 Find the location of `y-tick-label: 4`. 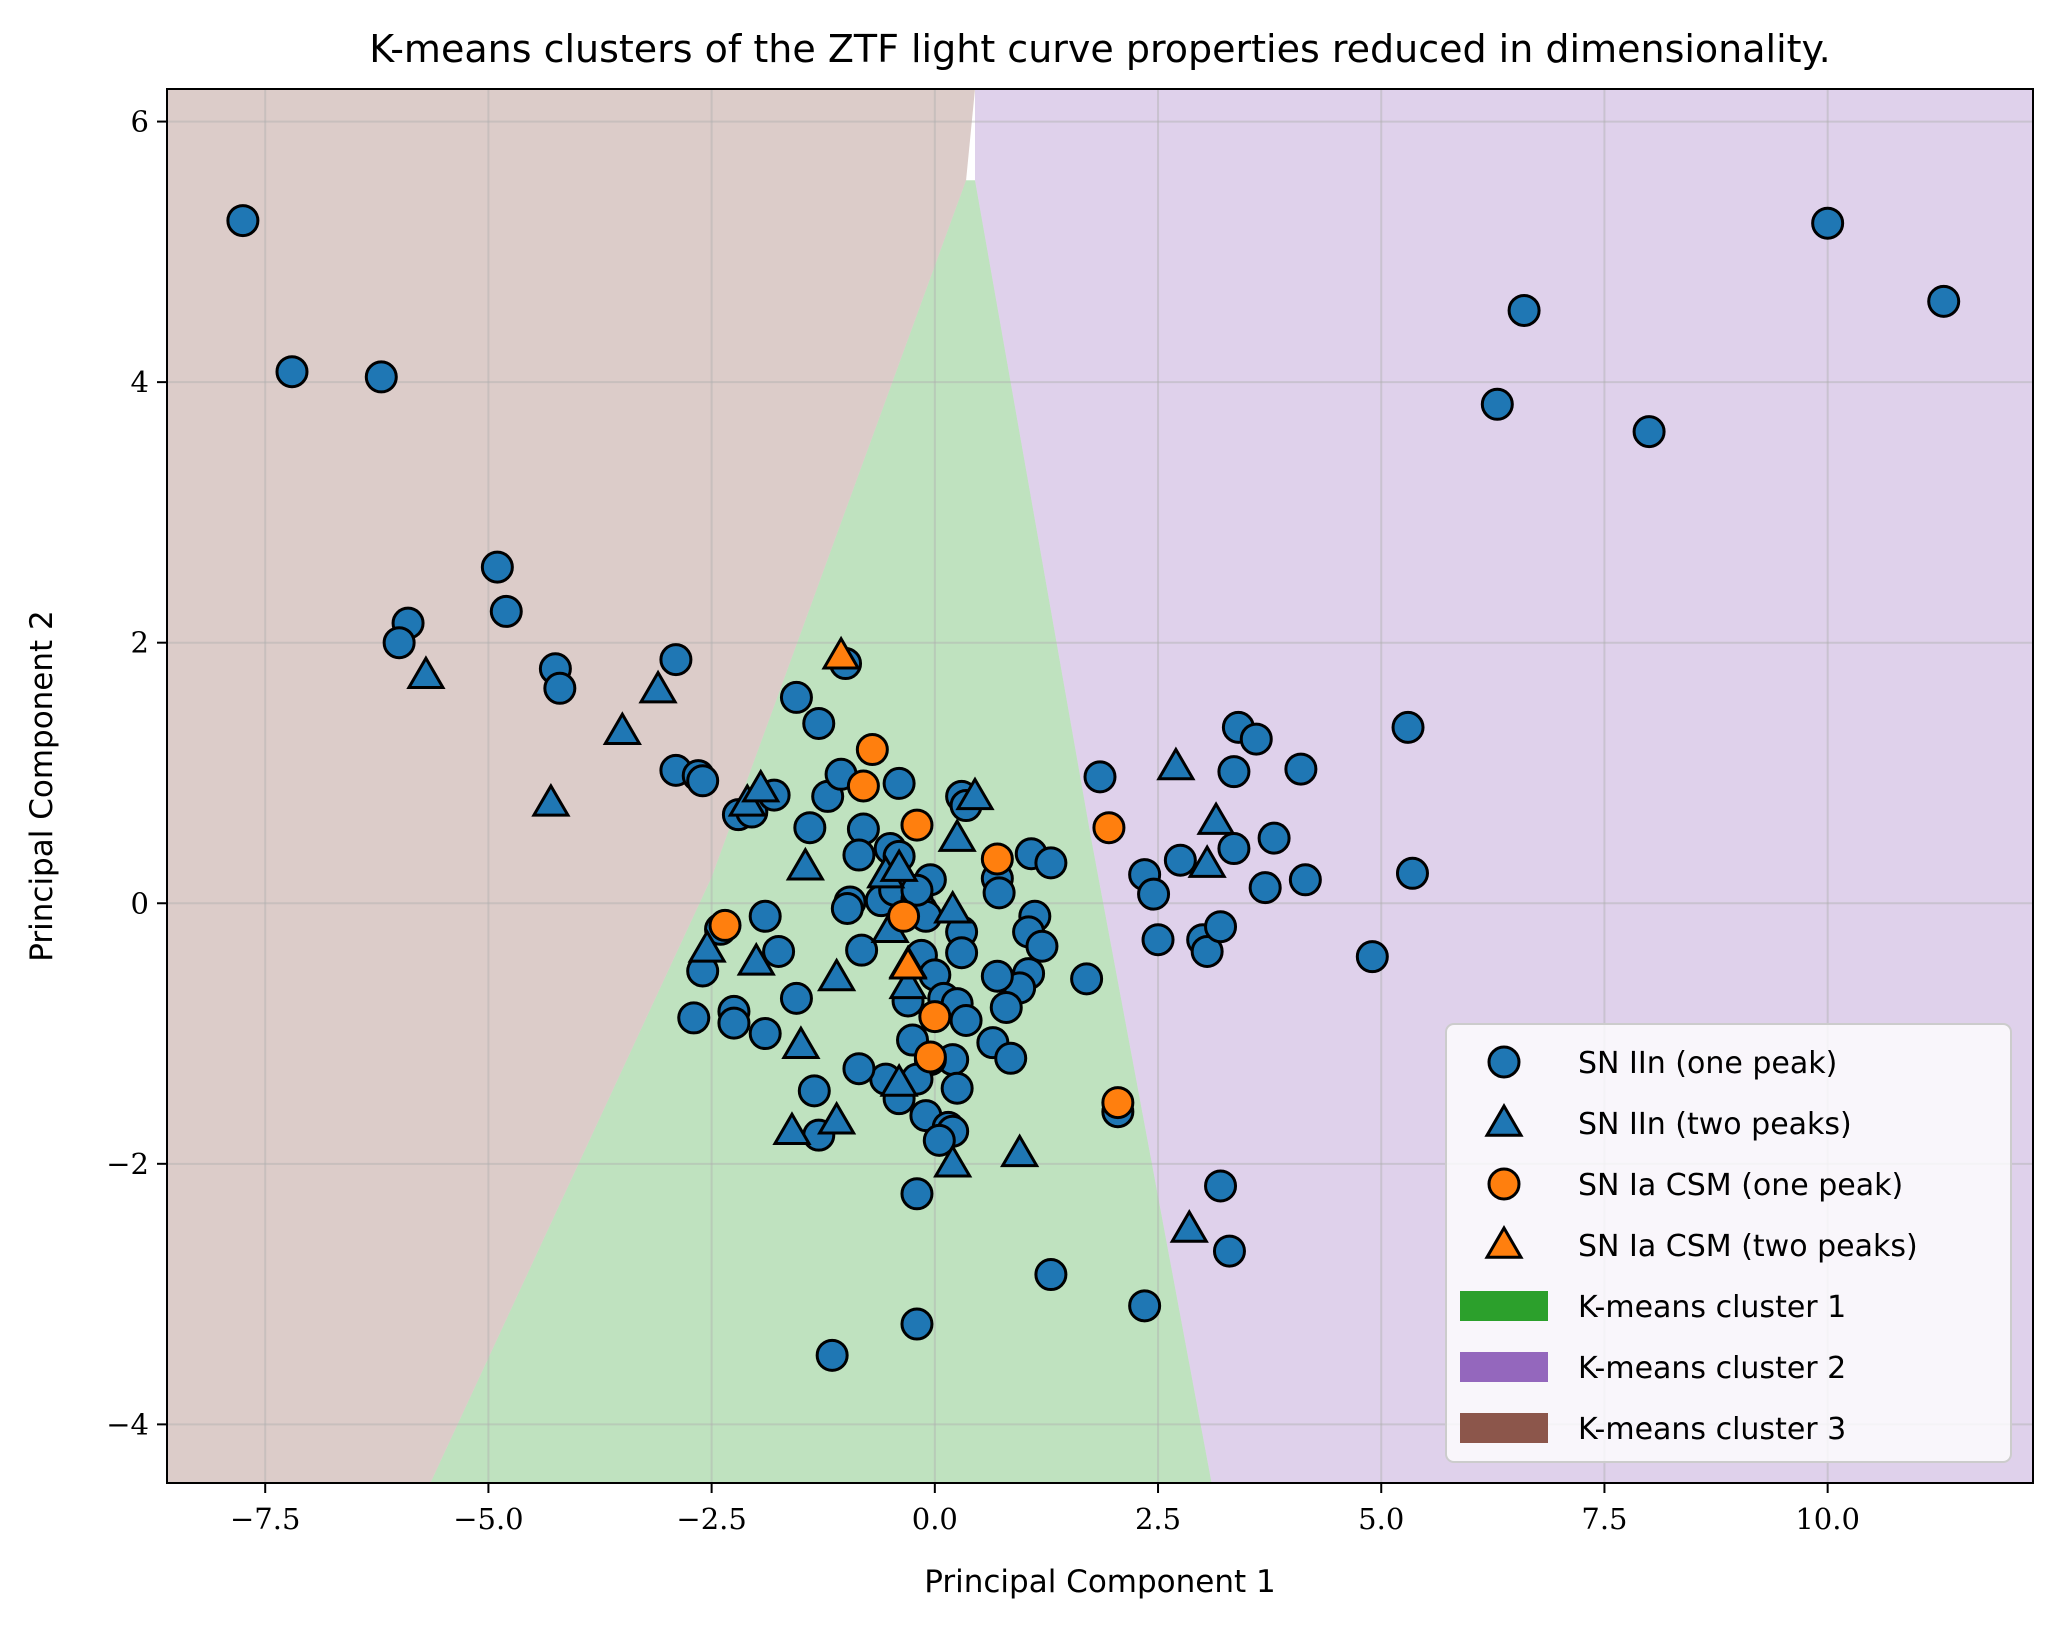

y-tick-label: 4 is located at coordinates (140, 382).